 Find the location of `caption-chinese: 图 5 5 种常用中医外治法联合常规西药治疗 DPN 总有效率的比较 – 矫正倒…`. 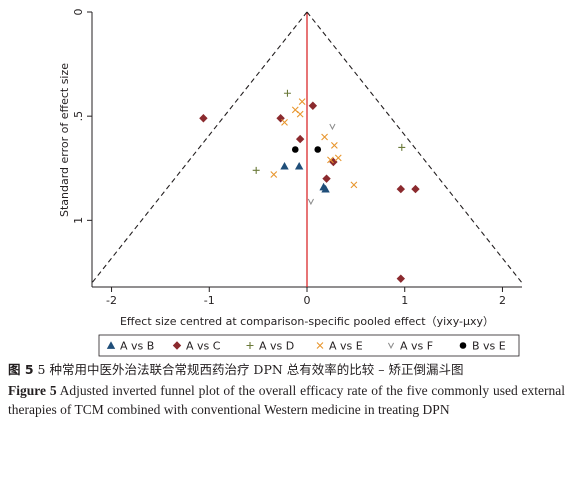

caption-chinese: 图 5 5 种常用中医外治法联合常规西药治疗 DPN 总有效率的比较 – 矫正倒… is located at coordinates (286, 369).